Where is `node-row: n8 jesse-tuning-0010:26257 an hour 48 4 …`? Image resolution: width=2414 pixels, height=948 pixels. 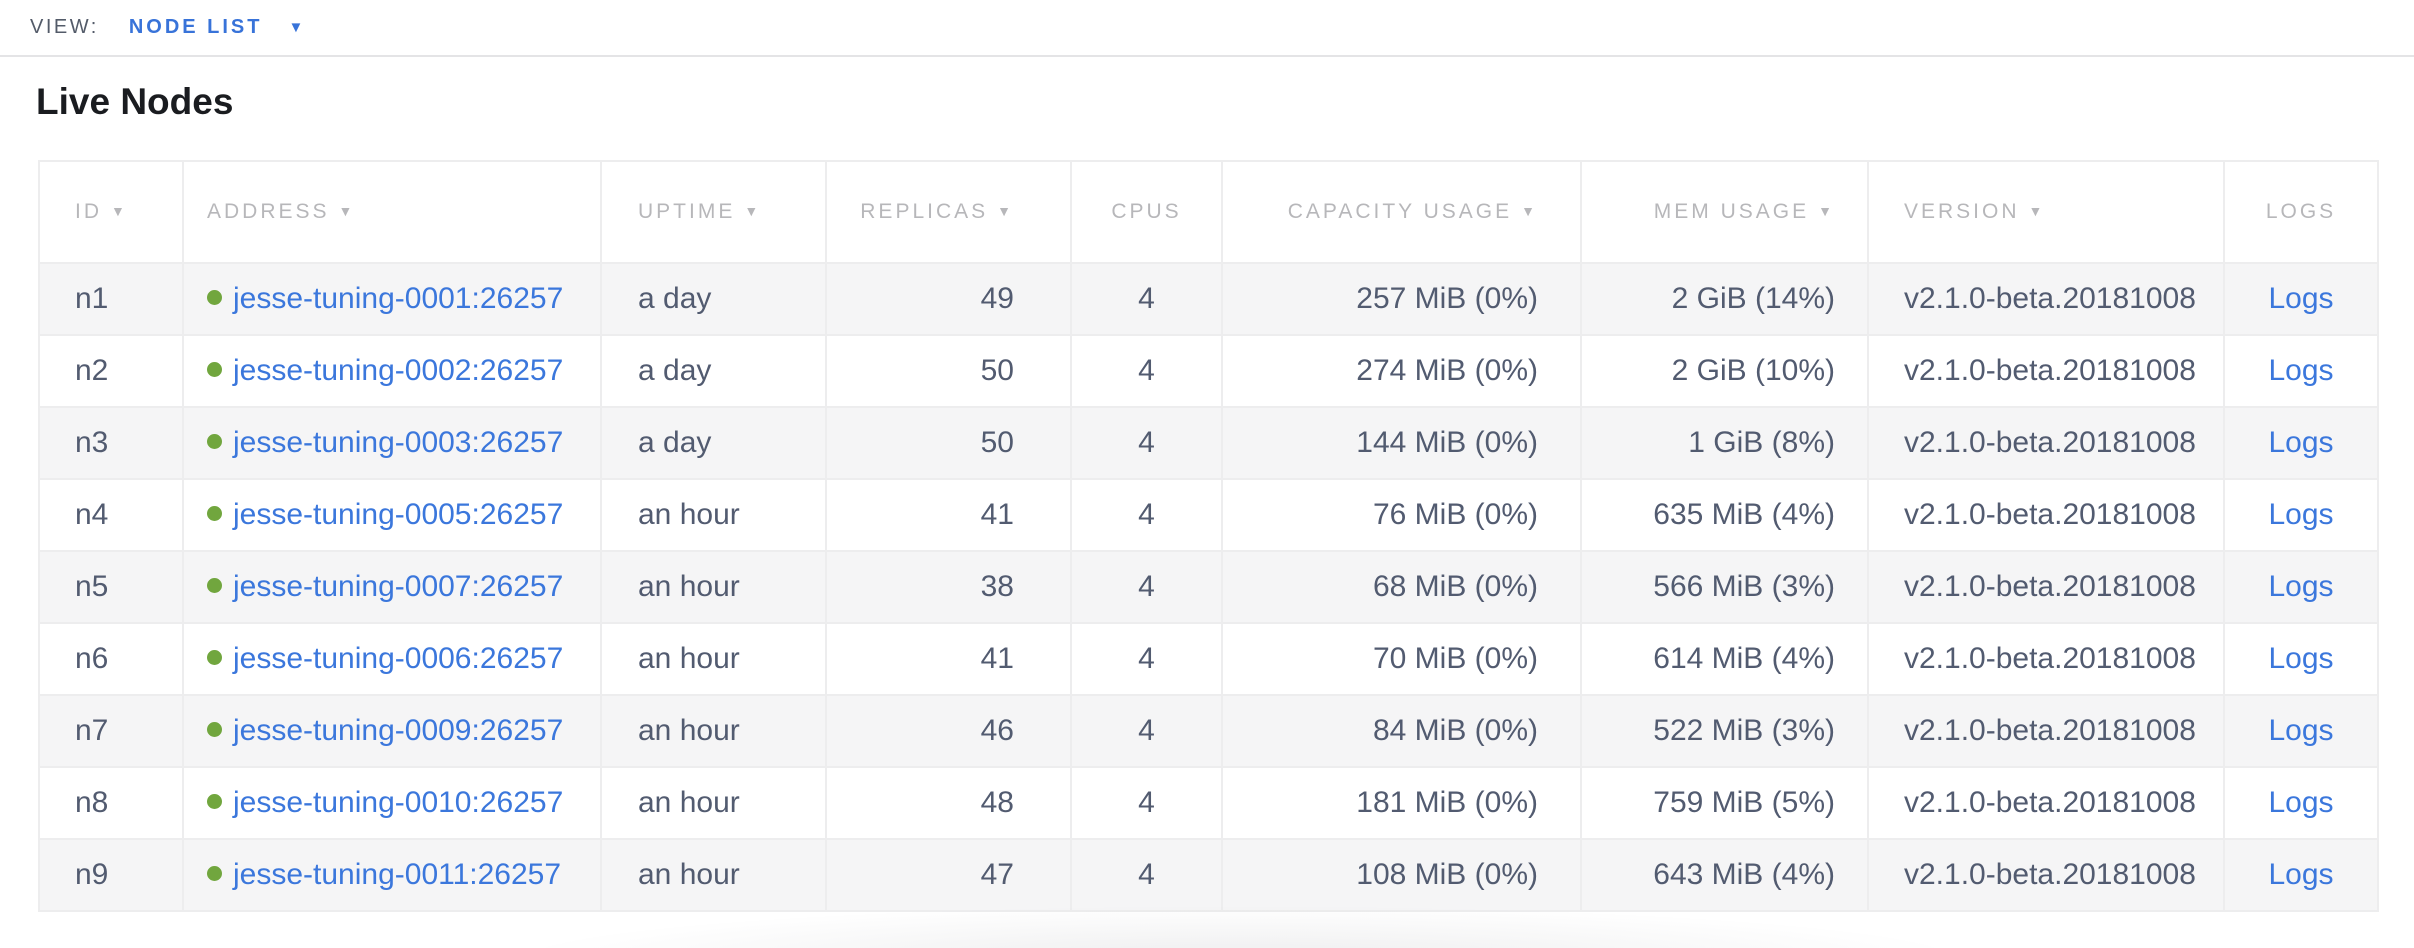
node-row: n8 jesse-tuning-0010:26257 an hour 48 4 … is located at coordinates (1208, 803).